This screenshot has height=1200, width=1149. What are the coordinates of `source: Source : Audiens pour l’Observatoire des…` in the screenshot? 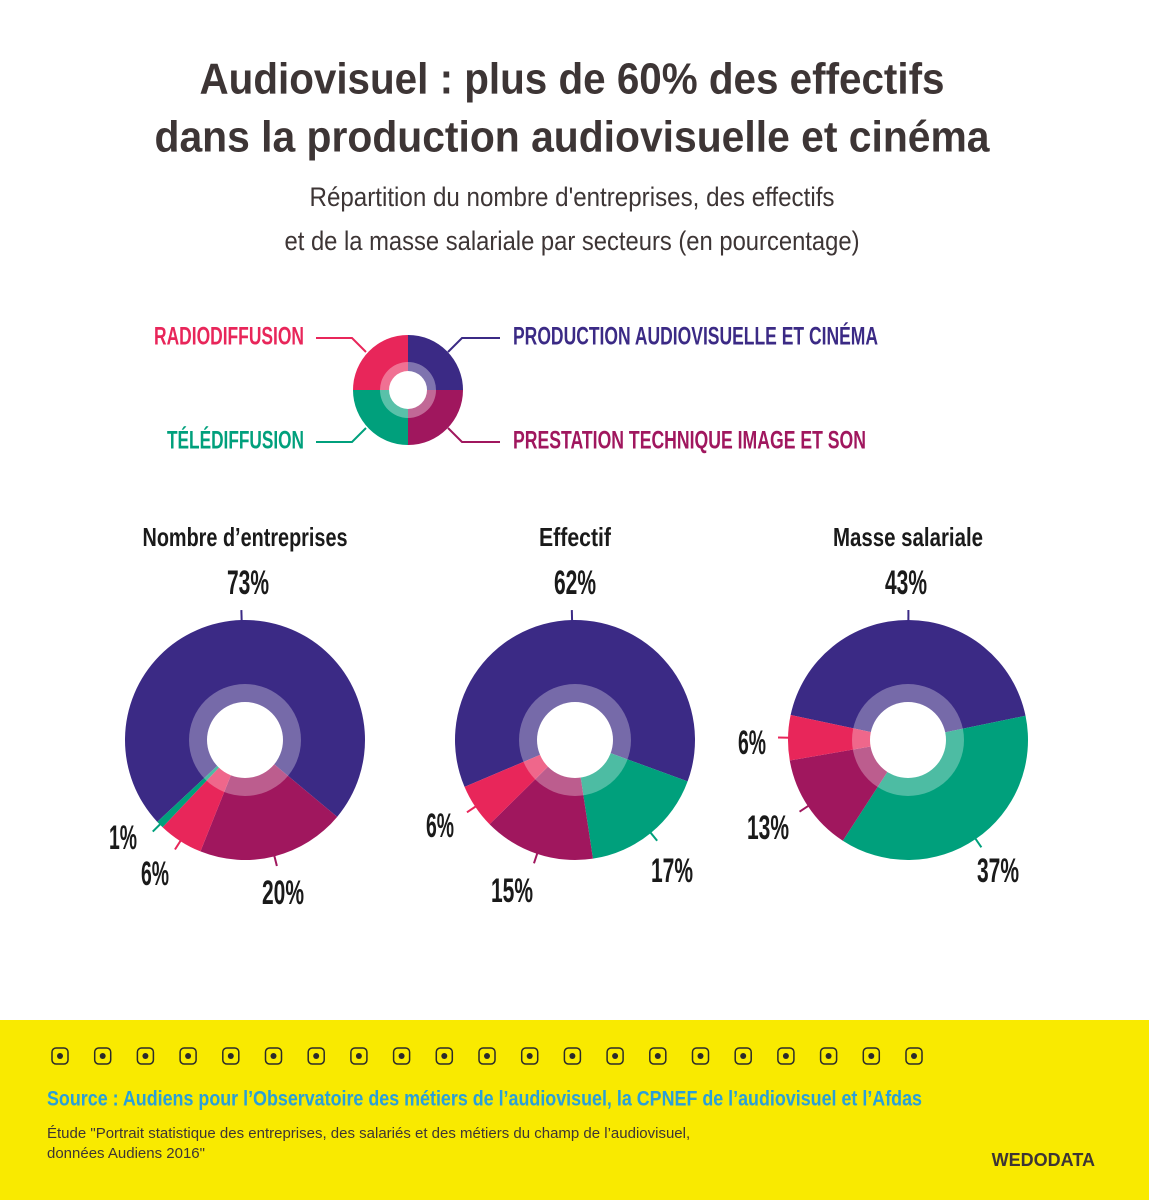 It's located at (484, 1099).